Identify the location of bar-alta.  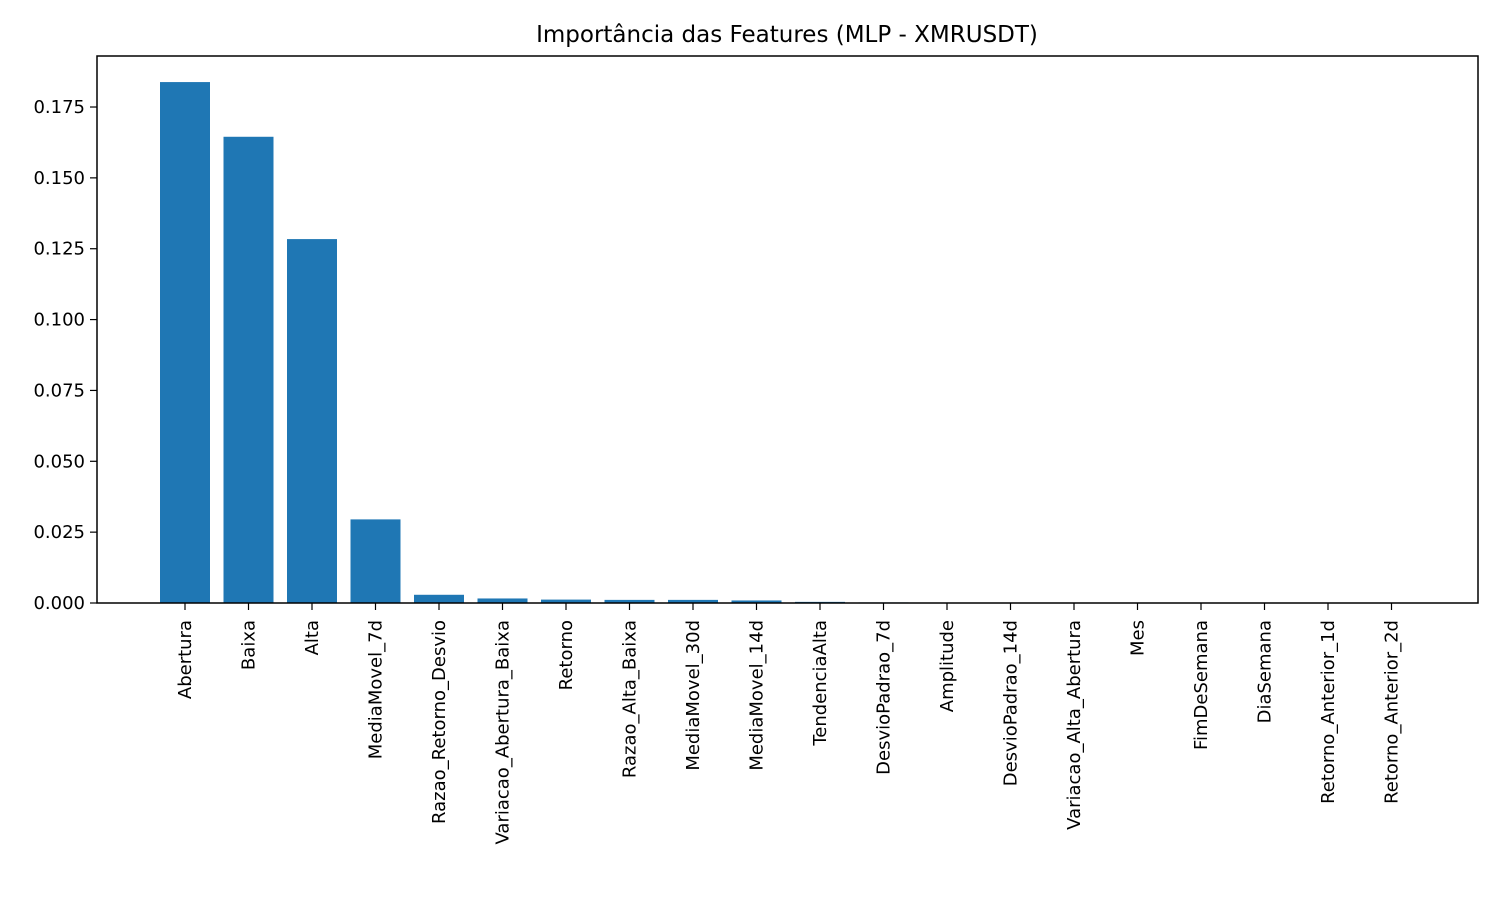
(312, 421).